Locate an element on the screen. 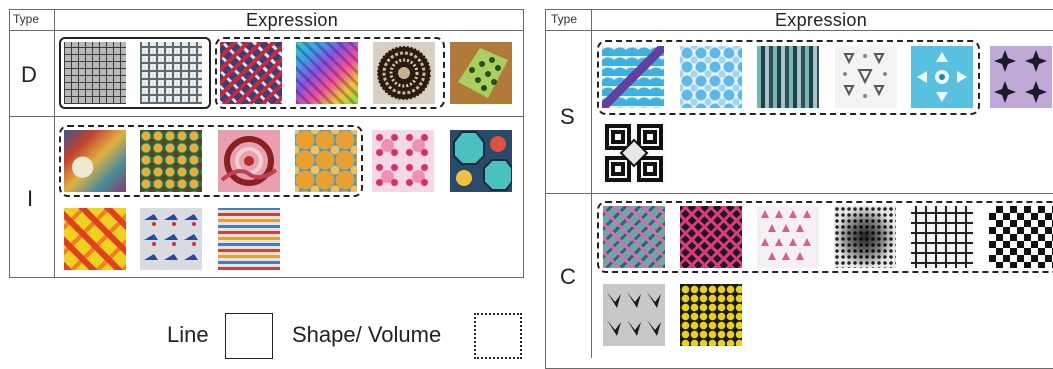 This screenshot has height=369, width=1053. shape-volume-group-outline-row-s is located at coordinates (788, 77).